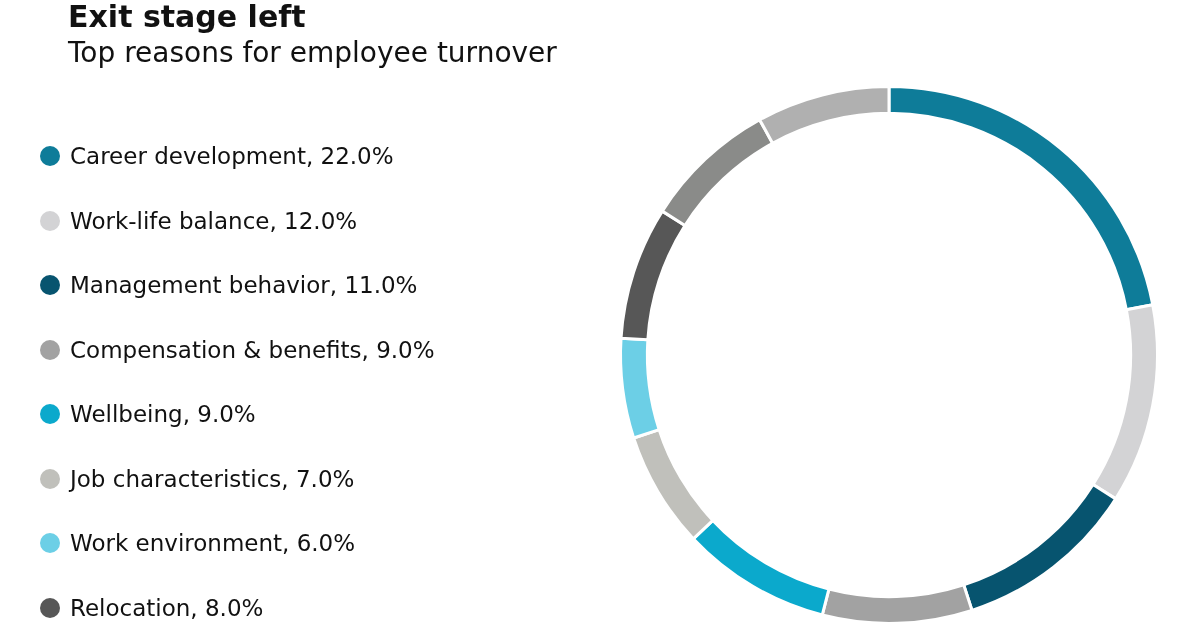  What do you see at coordinates (232, 156) in the screenshot?
I see `legend-label: Career development, 22.0%` at bounding box center [232, 156].